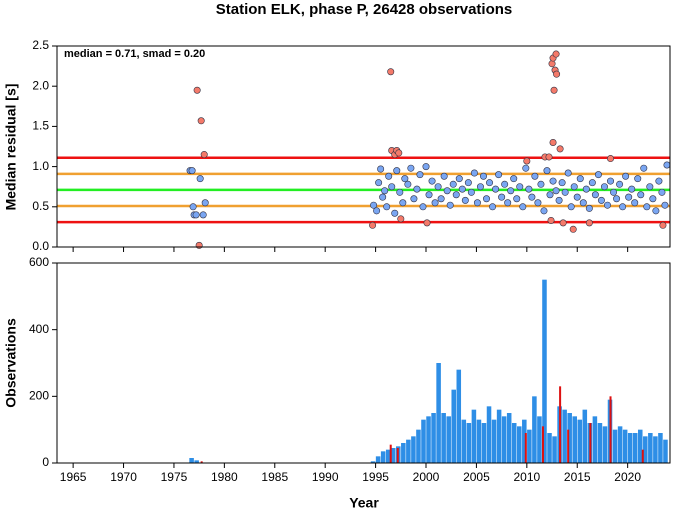 This screenshot has height=511, width=677. I want to click on y-tick-label: 400, so click(39, 329).